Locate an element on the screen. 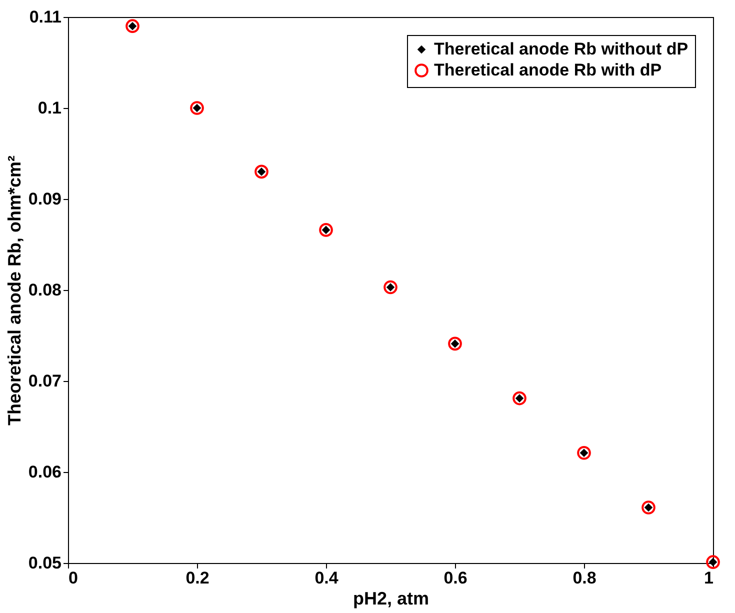 The image size is (735, 613). y-tick-label: 0.11 is located at coordinates (45, 17).